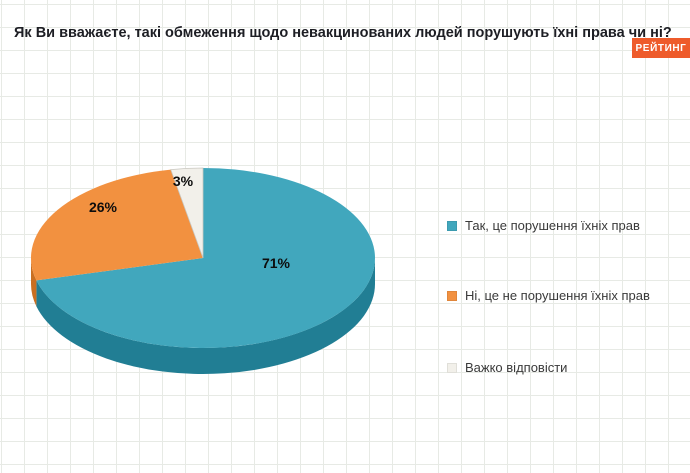 Image resolution: width=690 pixels, height=473 pixels. I want to click on legend-item-yes-violation: Так, це порушення їхніх прав, so click(543, 226).